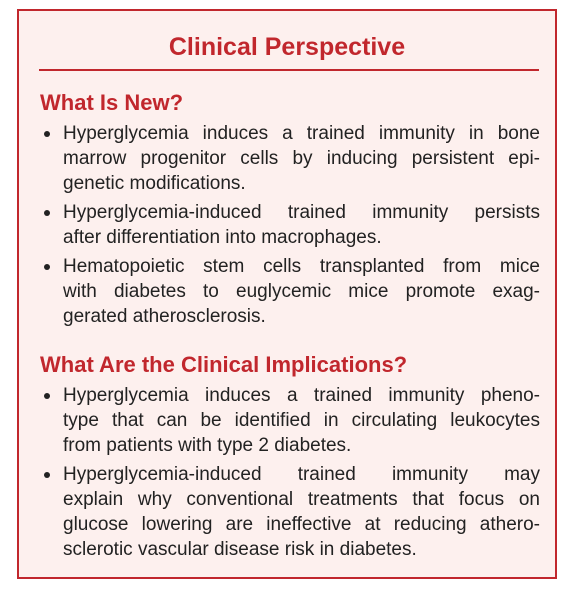 The image size is (576, 591). Describe the element at coordinates (224, 364) in the screenshot. I see `section-heading: What Are the Clinical Implications?` at that location.